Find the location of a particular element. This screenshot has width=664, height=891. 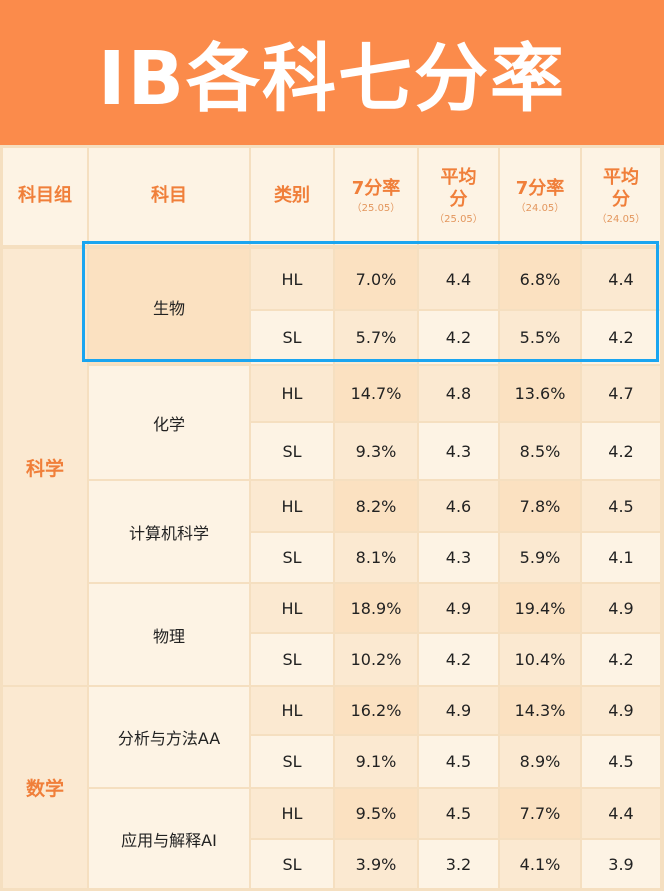

group-cell: 科学 is located at coordinates (45, 467).